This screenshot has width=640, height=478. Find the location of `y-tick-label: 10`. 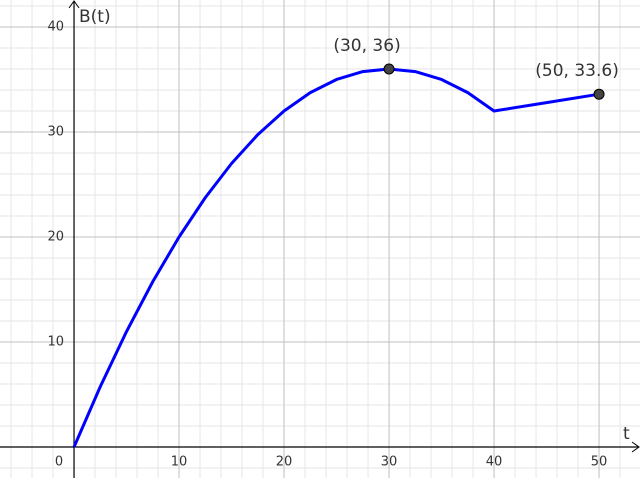

y-tick-label: 10 is located at coordinates (55, 342).